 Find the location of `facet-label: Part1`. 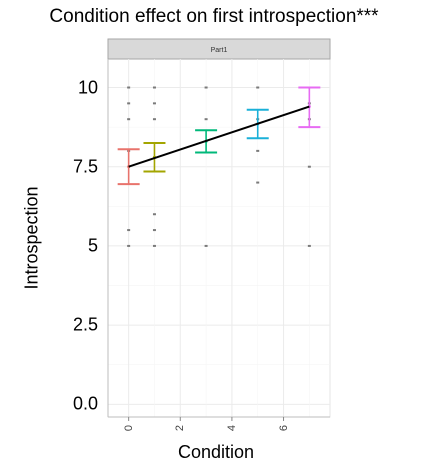

facet-label: Part1 is located at coordinates (219, 50).